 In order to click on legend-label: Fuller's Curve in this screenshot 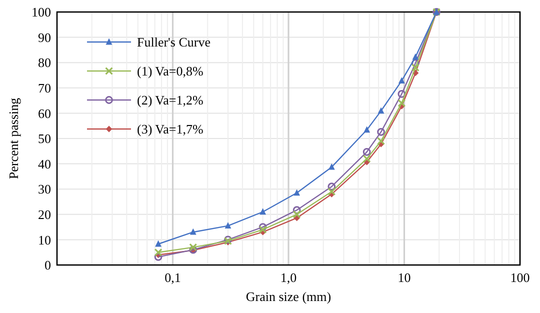, I will do `click(174, 42)`.